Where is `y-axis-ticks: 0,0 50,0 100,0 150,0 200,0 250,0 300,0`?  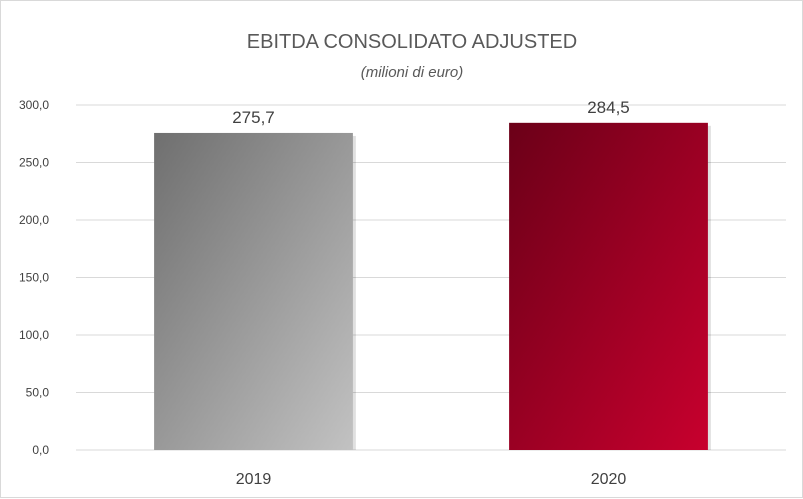
y-axis-ticks: 0,0 50,0 100,0 150,0 200,0 250,0 300,0 is located at coordinates (34, 277).